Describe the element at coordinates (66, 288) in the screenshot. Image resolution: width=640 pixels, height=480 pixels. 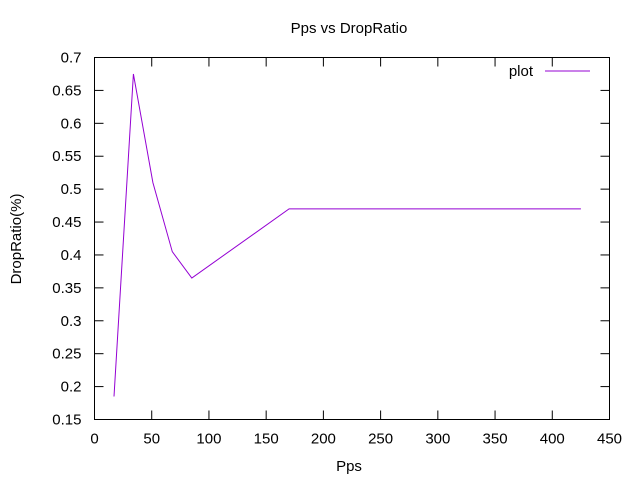
I see `y-tick-label: 0.35` at that location.